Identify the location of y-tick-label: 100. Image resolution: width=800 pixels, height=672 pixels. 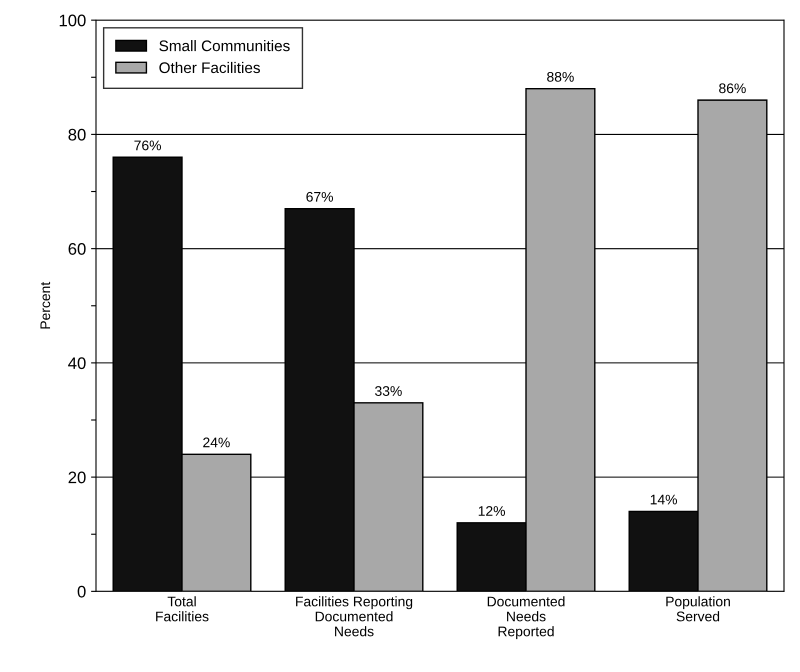
(73, 20).